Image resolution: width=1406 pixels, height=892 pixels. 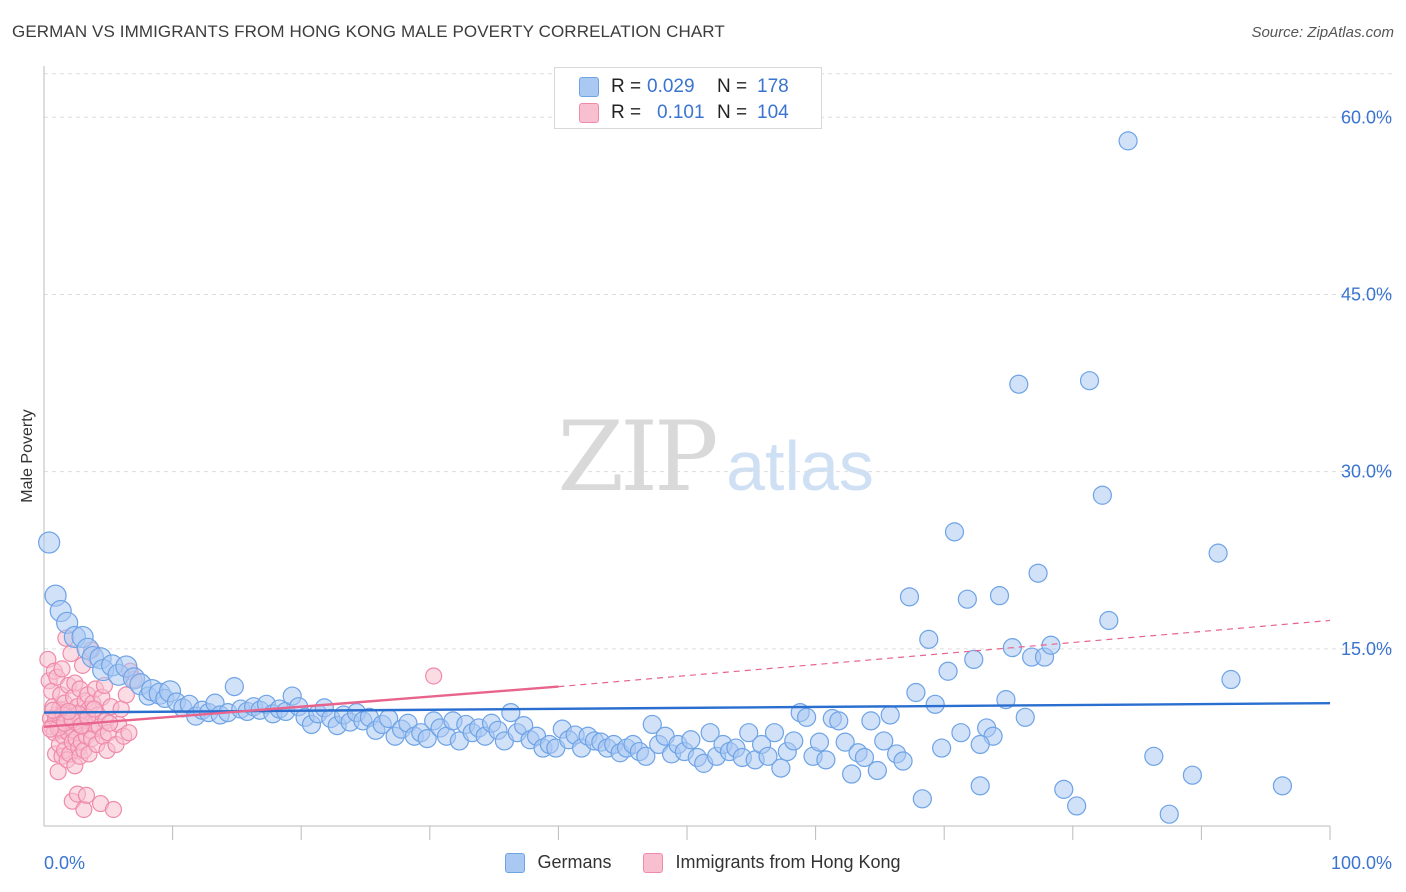 I want to click on r-value: 0.029, so click(x=671, y=86).